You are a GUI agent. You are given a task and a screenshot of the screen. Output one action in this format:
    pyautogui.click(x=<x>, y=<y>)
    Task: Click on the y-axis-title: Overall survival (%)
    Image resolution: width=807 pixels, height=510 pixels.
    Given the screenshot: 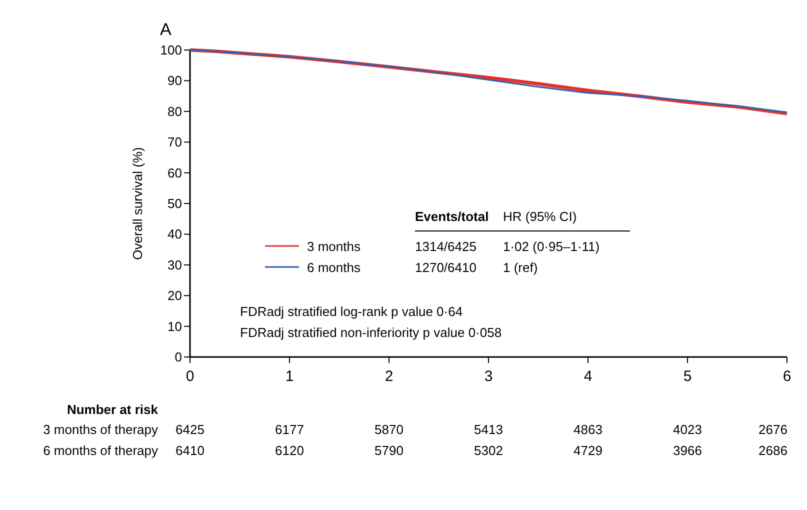 What is the action you would take?
    pyautogui.click(x=137, y=203)
    